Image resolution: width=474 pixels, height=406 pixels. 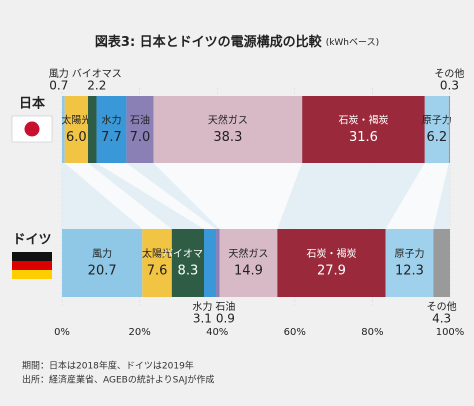 What do you see at coordinates (295, 332) in the screenshot?
I see `x-tick-label: 60%` at bounding box center [295, 332].